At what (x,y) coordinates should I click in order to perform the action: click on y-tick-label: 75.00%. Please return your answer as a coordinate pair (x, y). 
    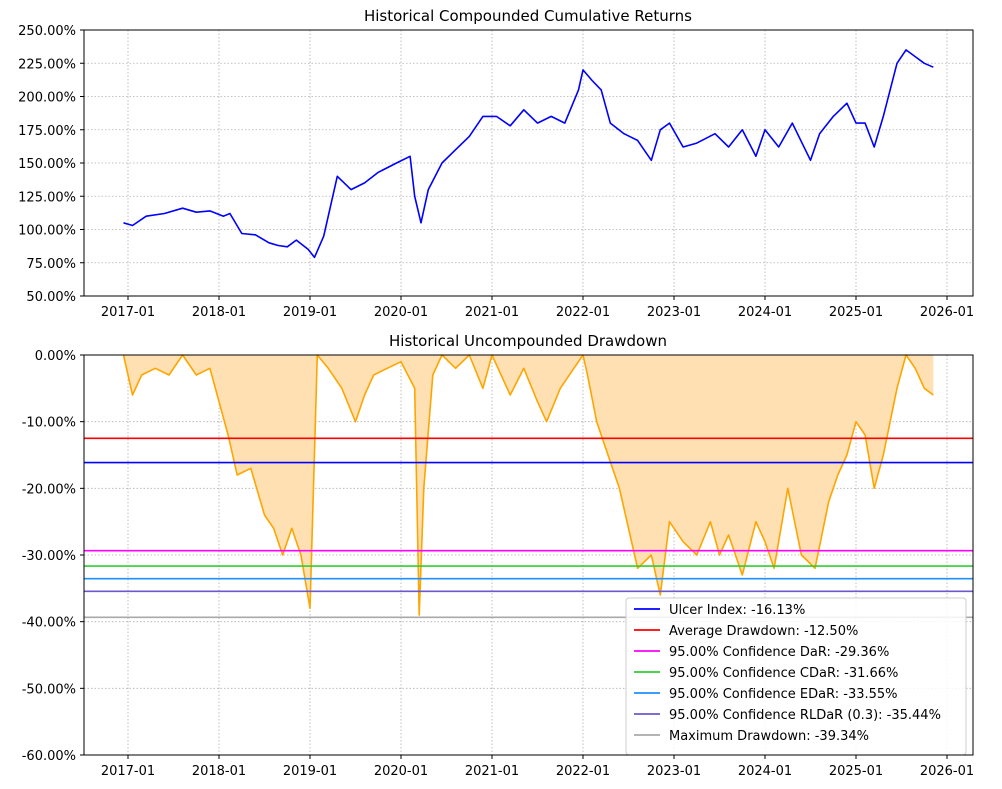
    Looking at the image, I should click on (51, 264).